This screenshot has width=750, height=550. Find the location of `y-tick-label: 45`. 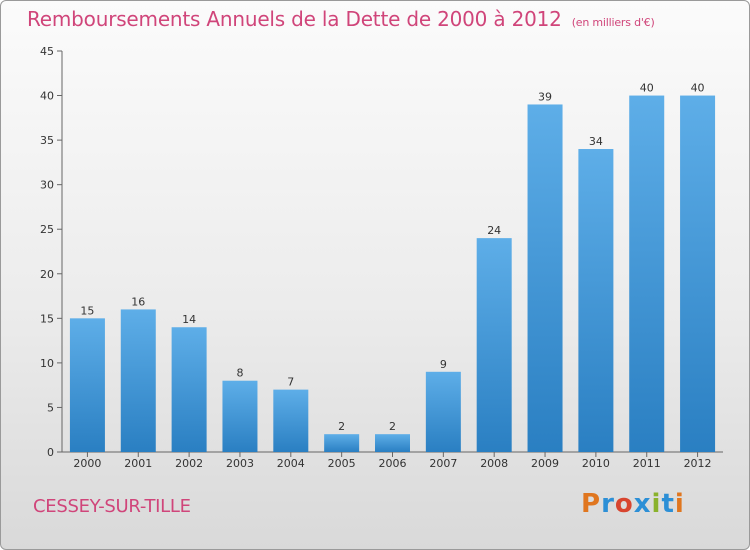

y-tick-label: 45 is located at coordinates (47, 51).